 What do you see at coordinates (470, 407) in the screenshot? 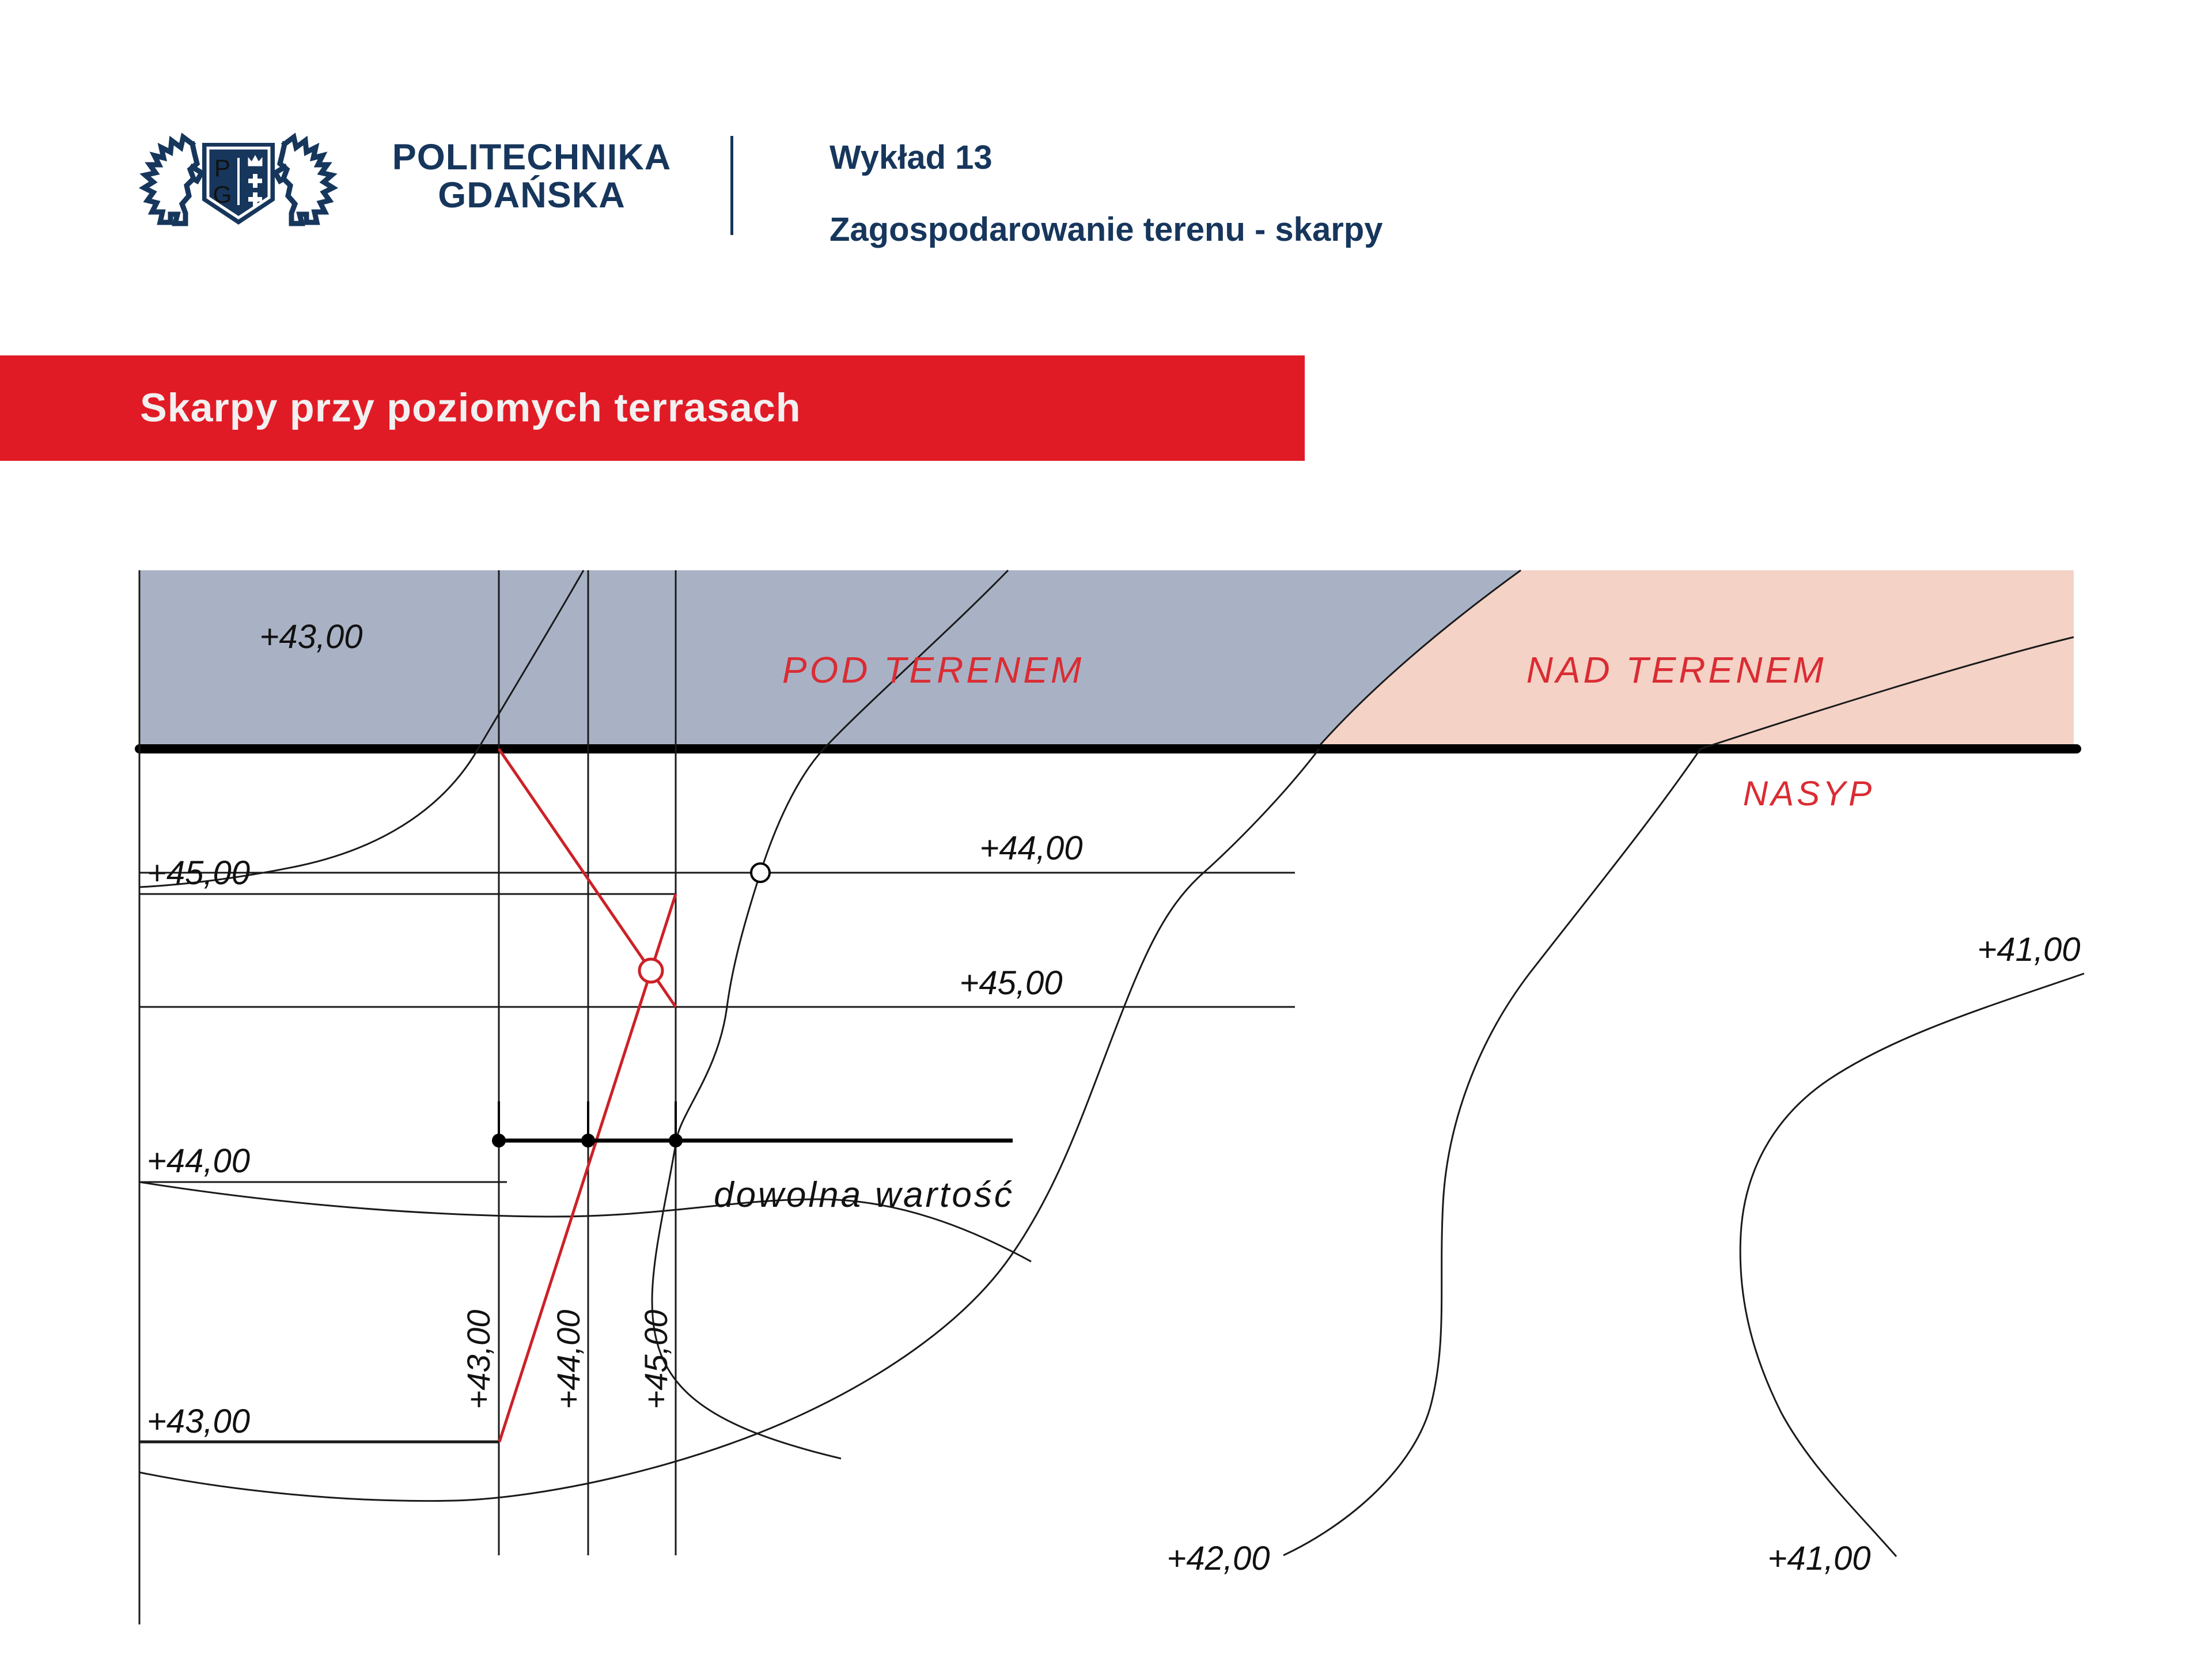
I see `slide-title: Skarpy przy poziomych terrasach` at bounding box center [470, 407].